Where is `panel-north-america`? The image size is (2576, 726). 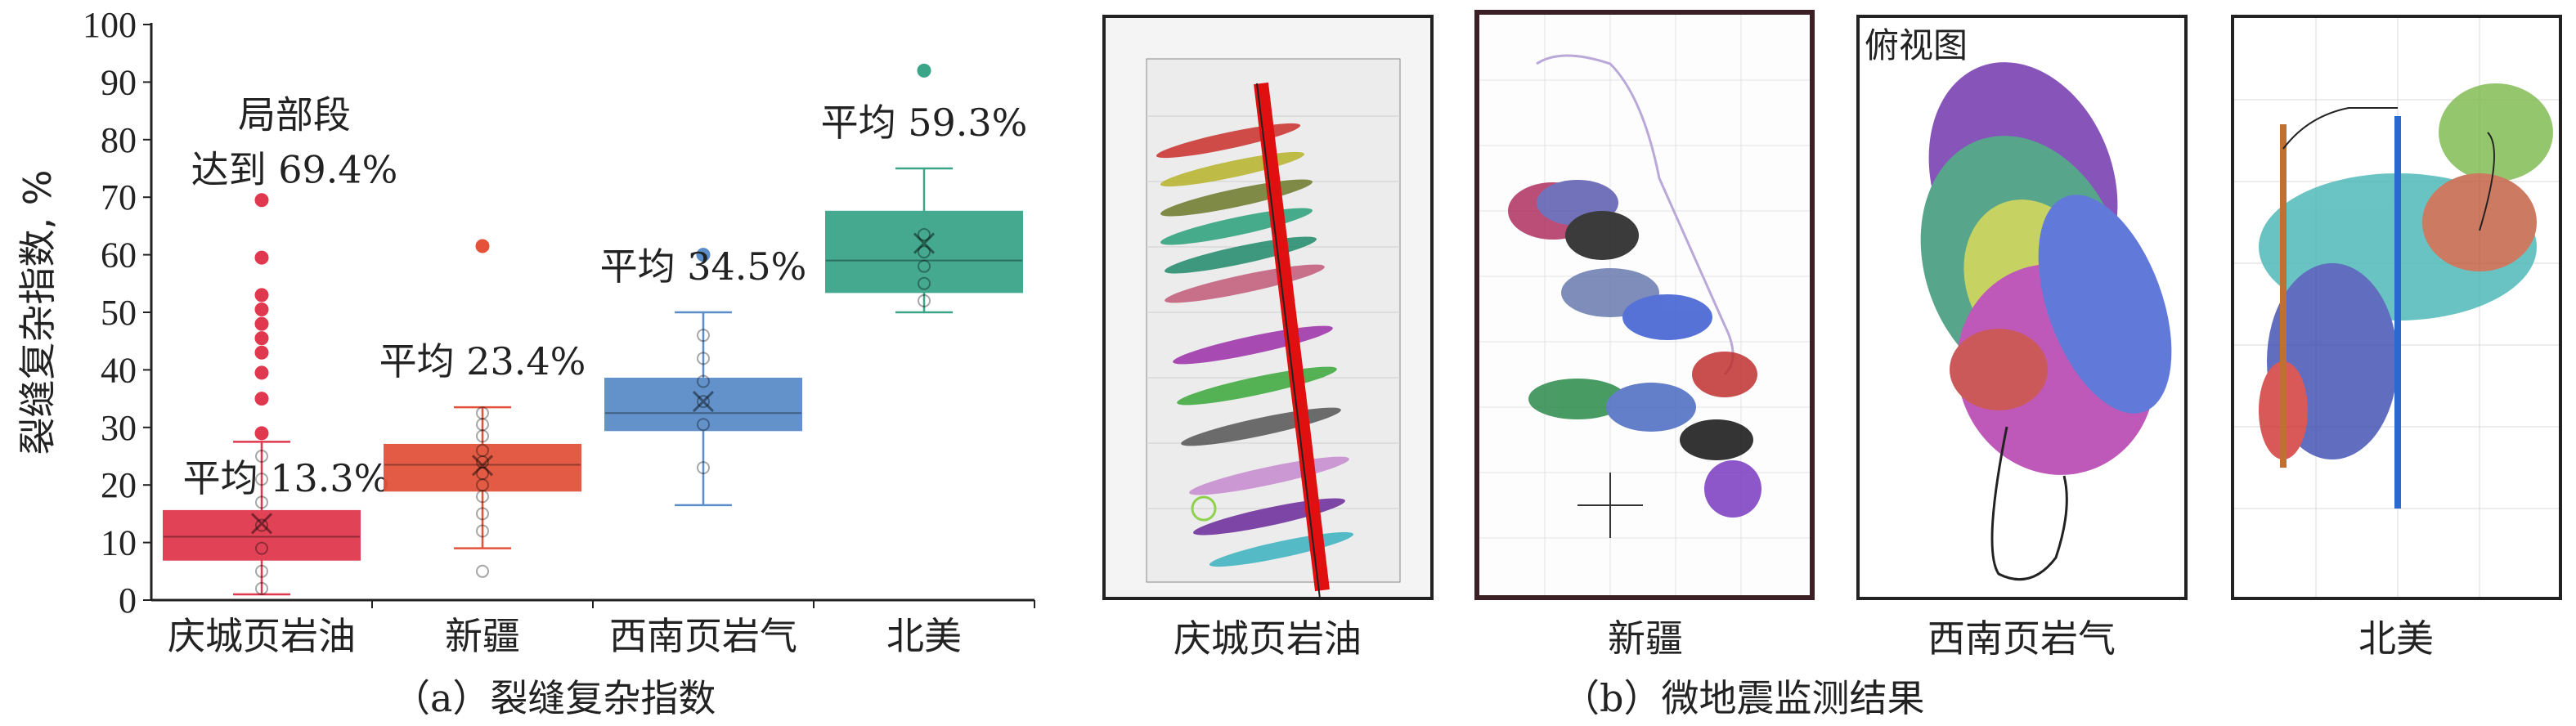 panel-north-america is located at coordinates (2397, 307).